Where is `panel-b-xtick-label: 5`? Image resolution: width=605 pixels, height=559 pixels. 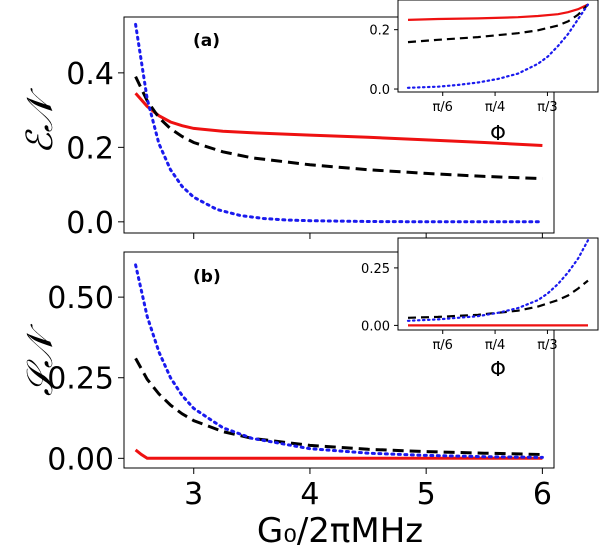
panel-b-xtick-label: 5 is located at coordinates (426, 494).